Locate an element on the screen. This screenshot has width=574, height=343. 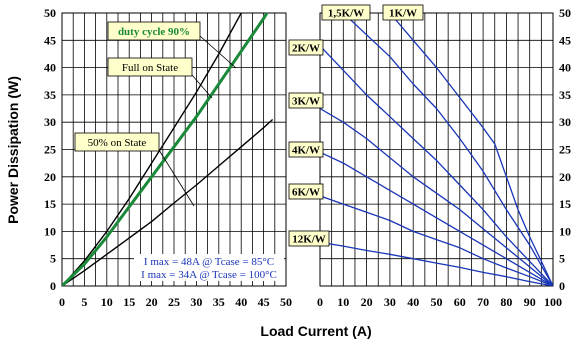
label-full-on-state-text: Full on State is located at coordinates (150, 68).